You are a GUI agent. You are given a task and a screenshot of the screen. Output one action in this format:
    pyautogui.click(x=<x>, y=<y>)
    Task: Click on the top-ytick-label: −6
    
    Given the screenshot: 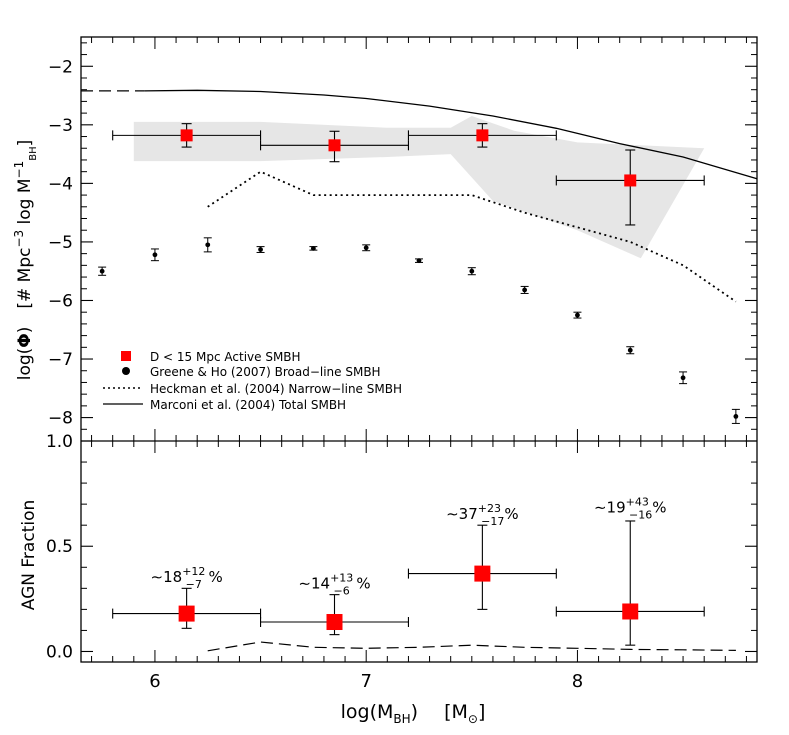 What is the action you would take?
    pyautogui.click(x=60, y=301)
    